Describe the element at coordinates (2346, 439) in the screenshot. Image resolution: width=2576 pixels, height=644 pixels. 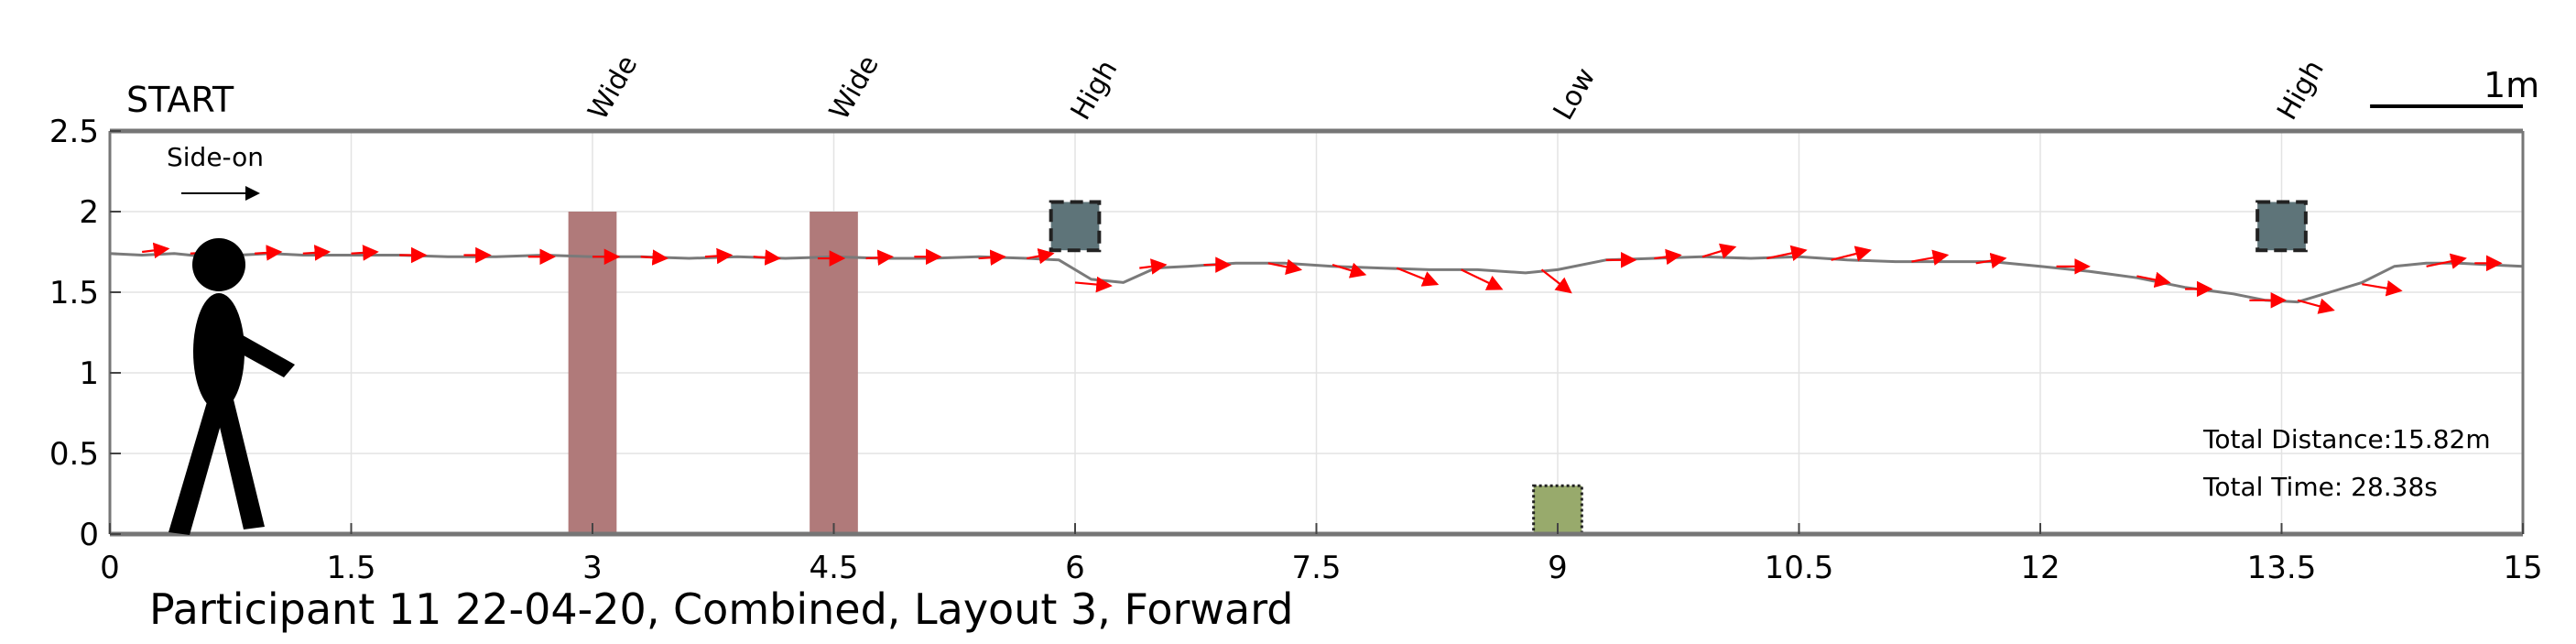
I see `total-distance-label: Total Distance:15.82m` at that location.